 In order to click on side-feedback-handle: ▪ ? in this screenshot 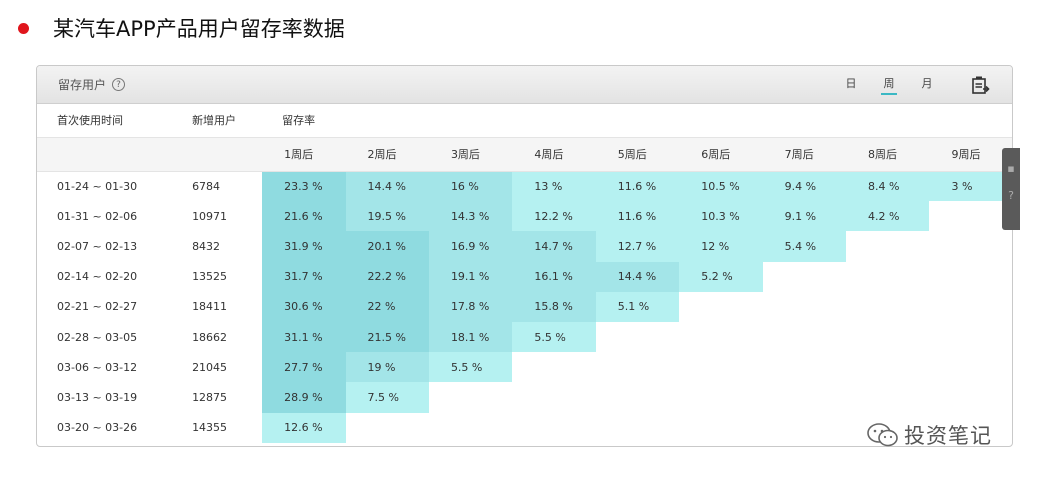, I will do `click(1011, 189)`.